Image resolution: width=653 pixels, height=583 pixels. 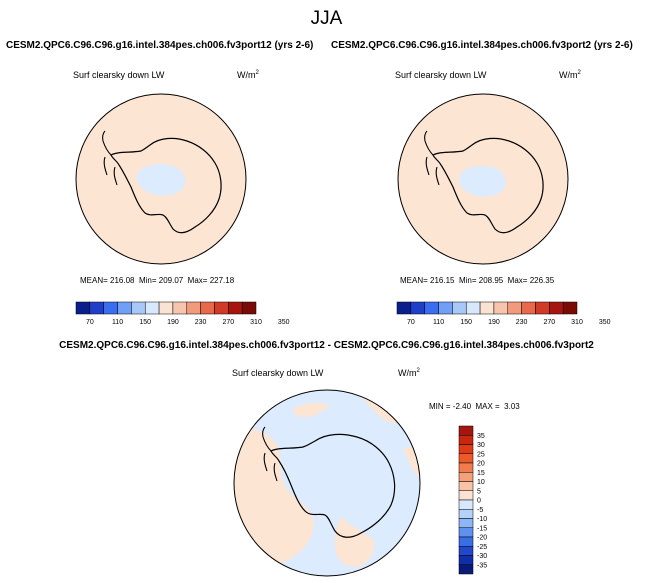 I want to click on difference-colorbar-tick-label: -10, so click(x=482, y=519).